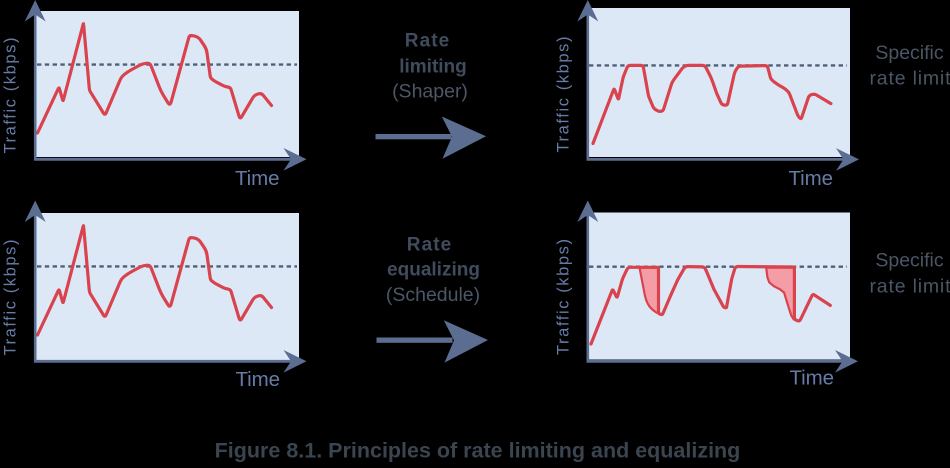 This screenshot has width=950, height=468. Describe the element at coordinates (433, 295) in the screenshot. I see `svg-text: (Schedule)` at that location.